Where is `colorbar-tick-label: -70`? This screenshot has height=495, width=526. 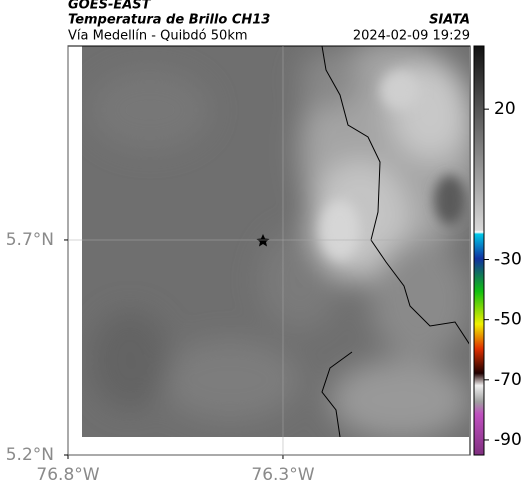
colorbar-tick-label: -70 is located at coordinates (508, 380).